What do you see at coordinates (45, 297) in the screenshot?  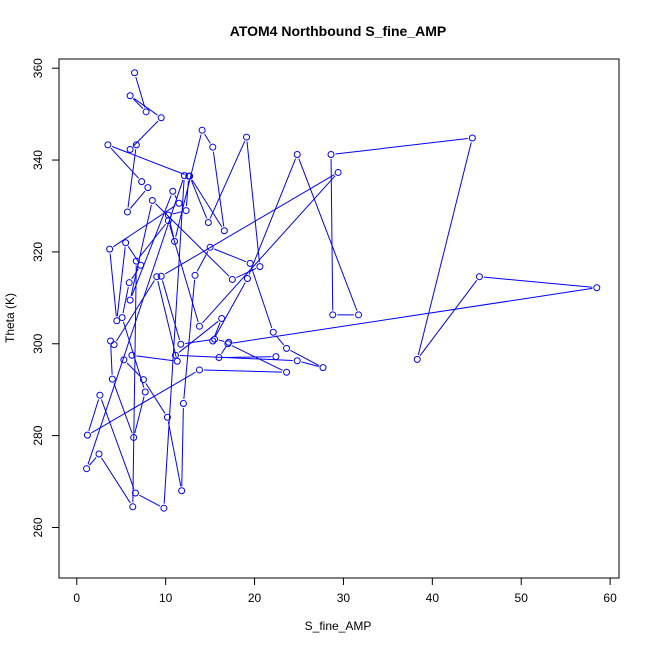 I see `y-axis: 260 280 300 320 340 360` at bounding box center [45, 297].